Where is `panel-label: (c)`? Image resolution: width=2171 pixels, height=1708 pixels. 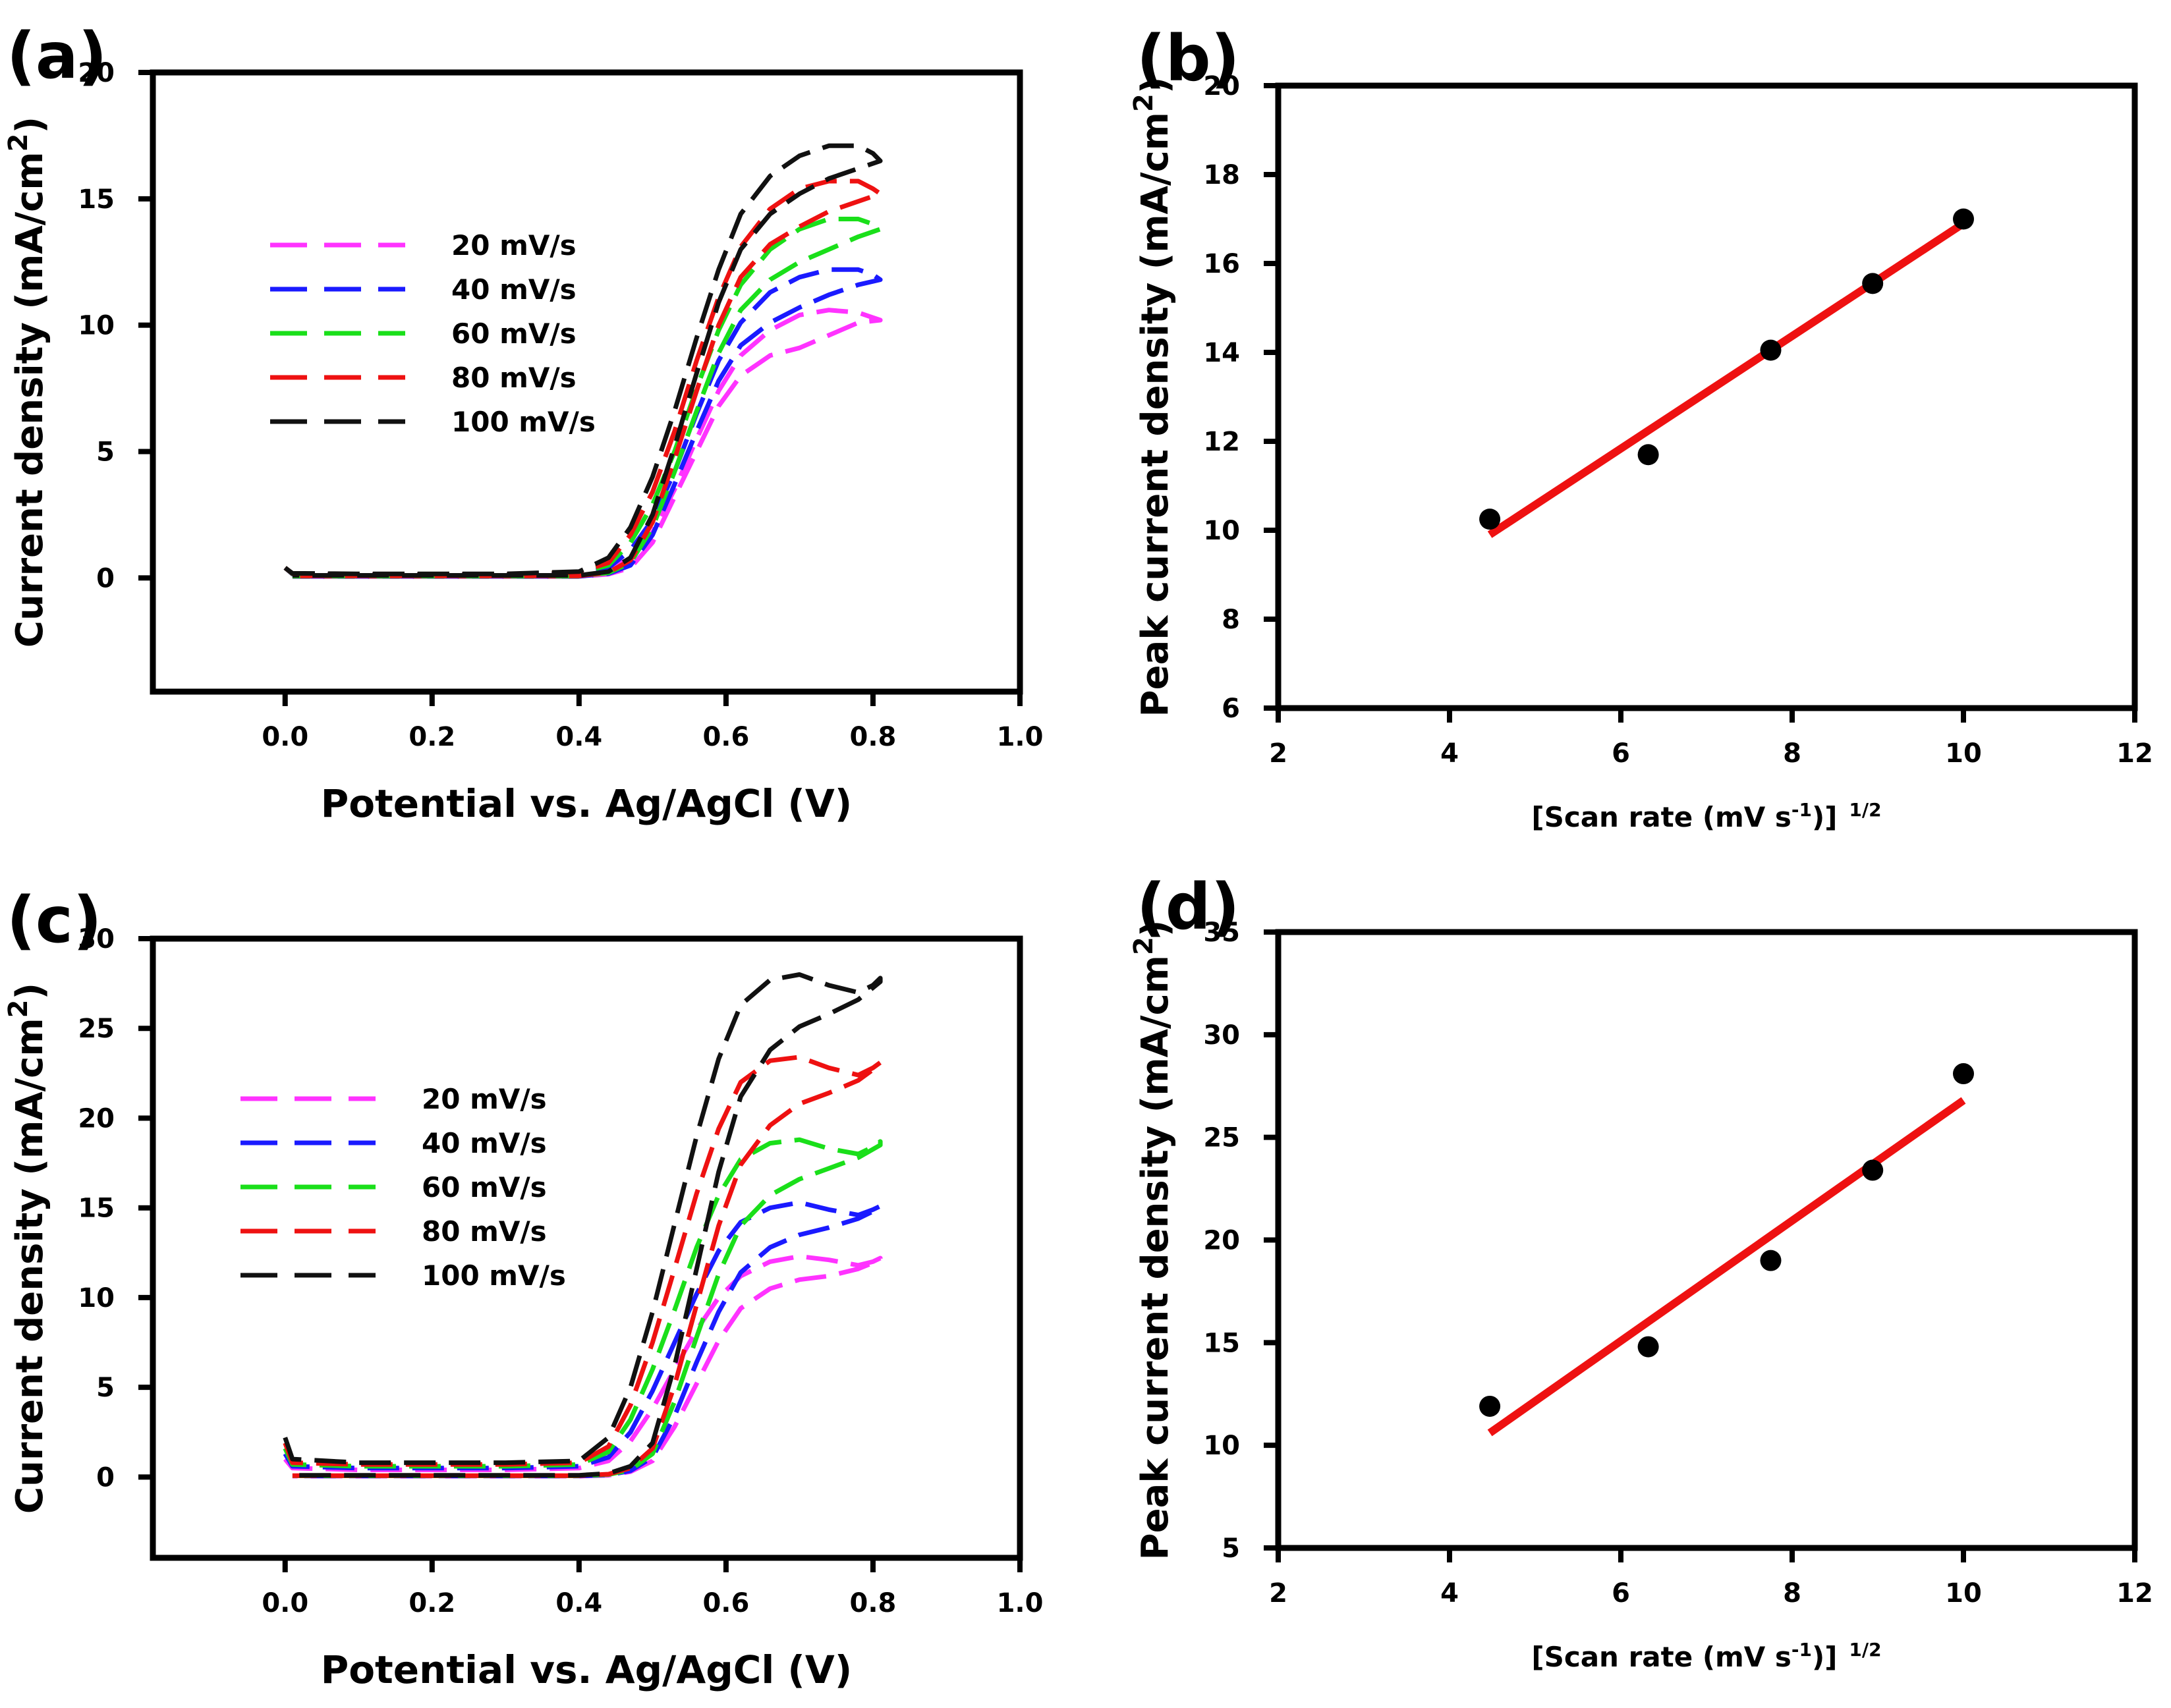
panel-label: (c) is located at coordinates (54, 920).